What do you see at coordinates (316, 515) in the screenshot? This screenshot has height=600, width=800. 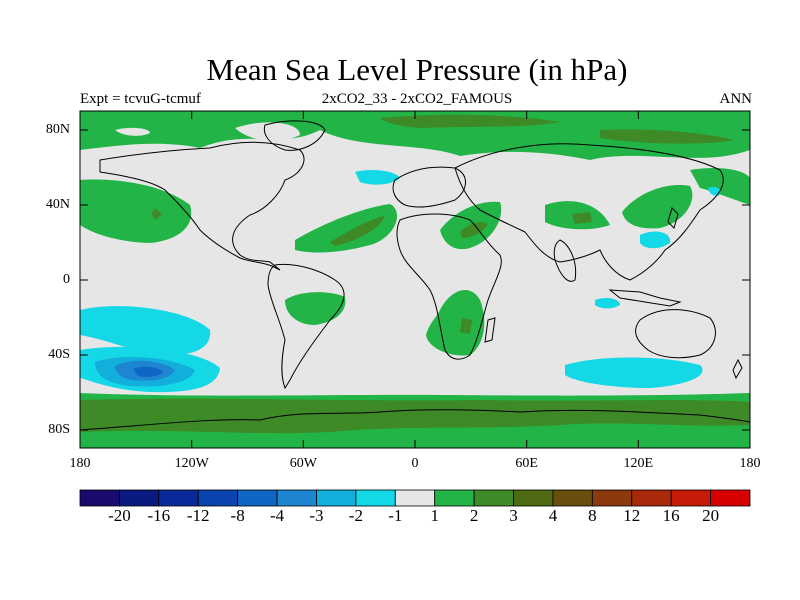 I see `colorbar-label: -3` at bounding box center [316, 515].